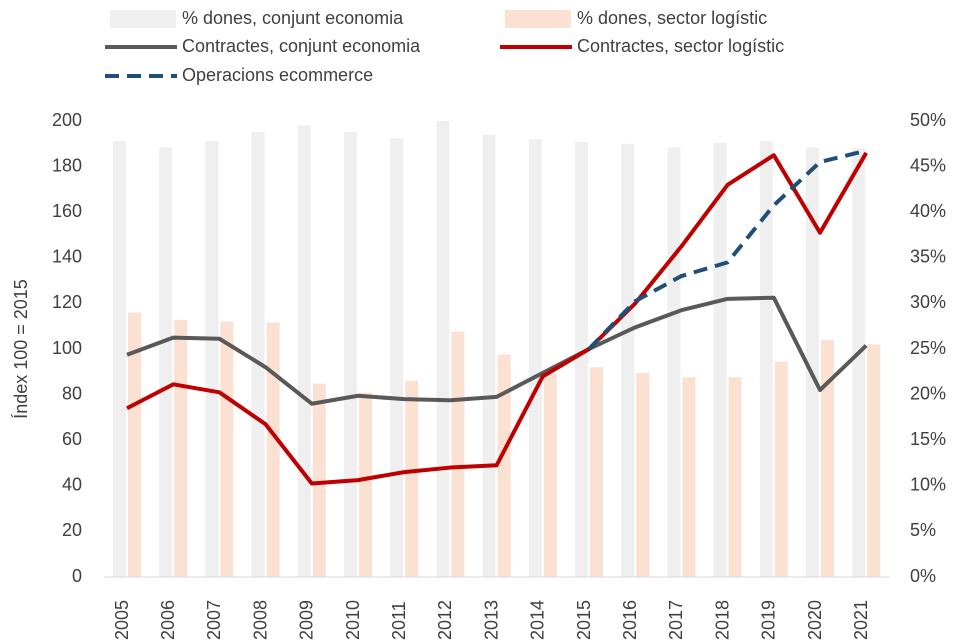 This screenshot has width=954, height=643. Describe the element at coordinates (67, 257) in the screenshot. I see `y-tick-label: 140` at that location.